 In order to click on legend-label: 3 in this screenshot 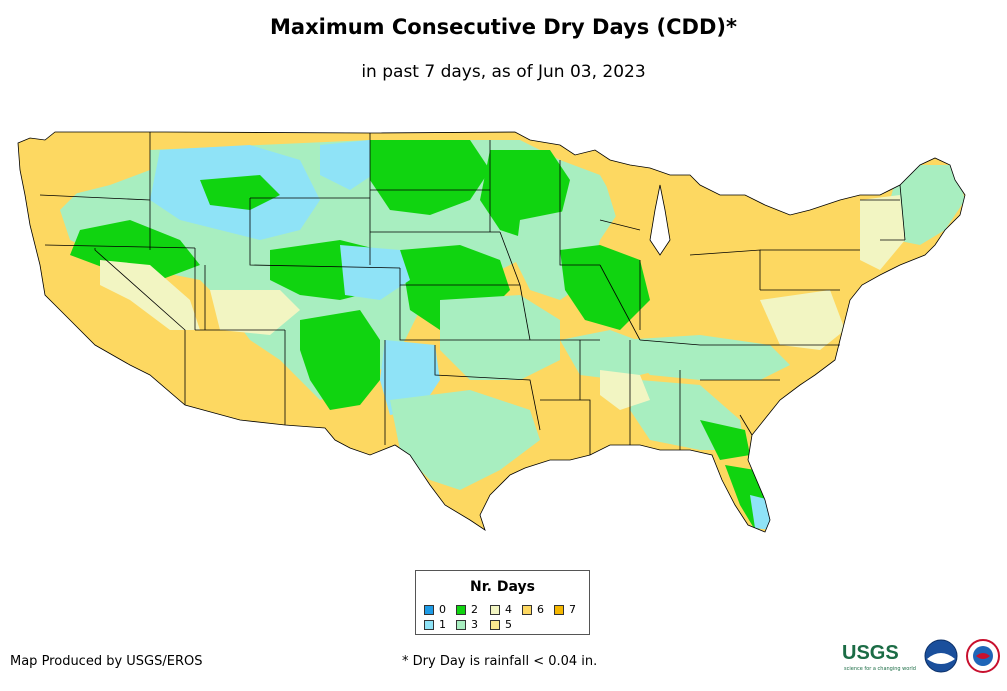, I will do `click(474, 624)`.